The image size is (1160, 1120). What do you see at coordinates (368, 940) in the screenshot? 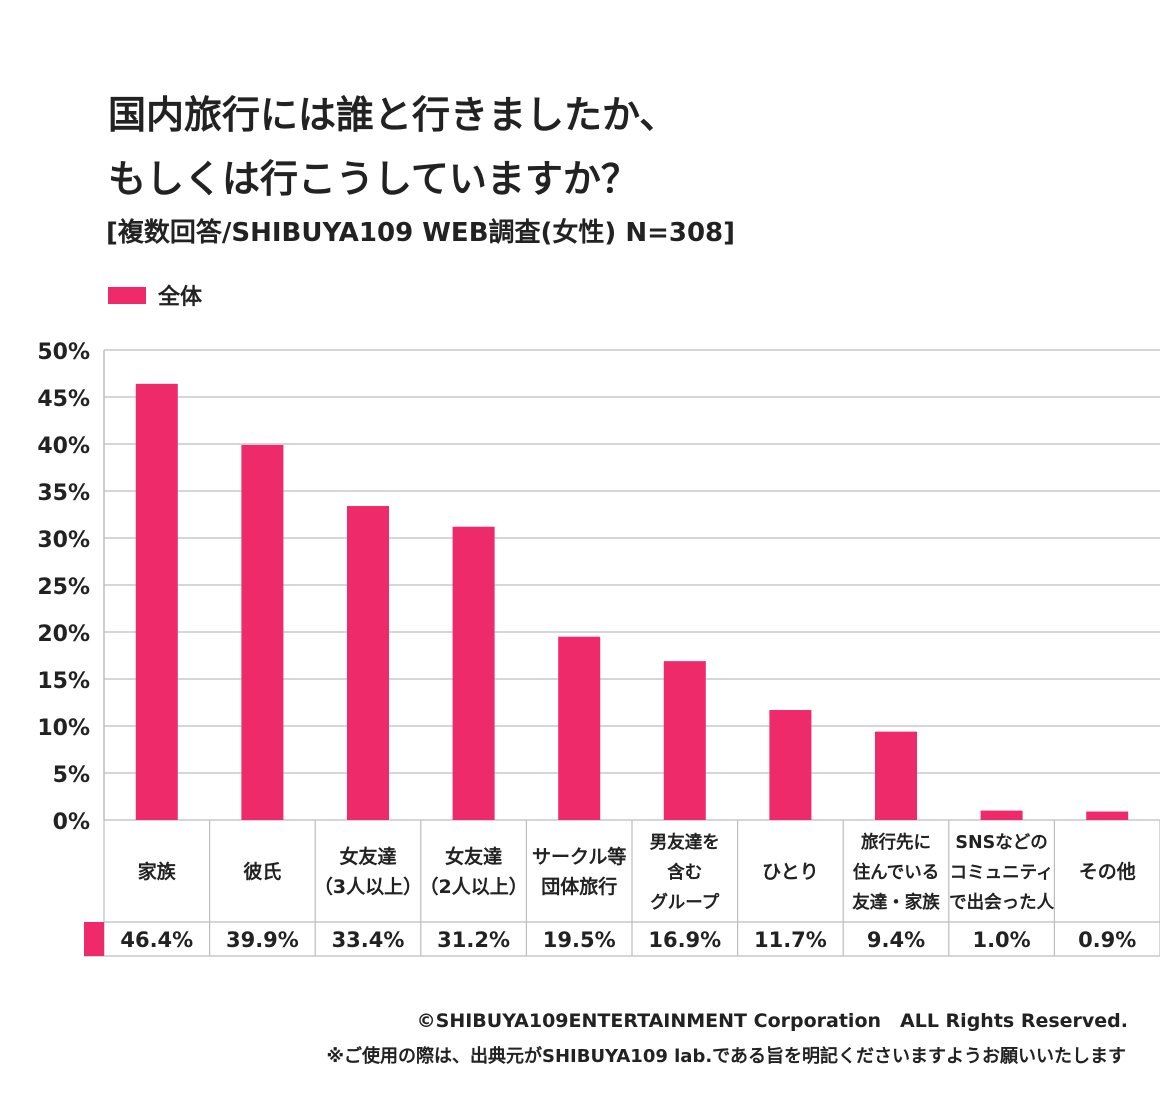
I see `value-label: 33.4%` at bounding box center [368, 940].